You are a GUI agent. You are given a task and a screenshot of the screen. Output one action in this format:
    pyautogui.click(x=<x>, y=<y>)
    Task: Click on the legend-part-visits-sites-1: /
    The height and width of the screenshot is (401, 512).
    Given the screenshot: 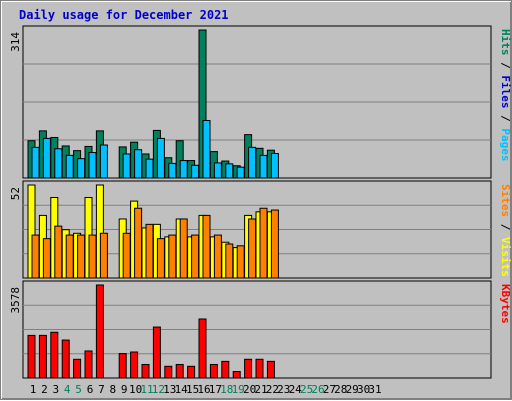 What is the action you would take?
    pyautogui.click(x=505, y=227)
    